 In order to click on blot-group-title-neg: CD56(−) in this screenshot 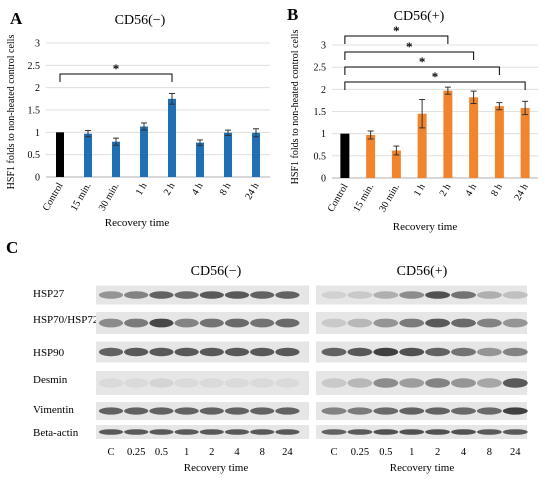, I will do `click(216, 271)`.